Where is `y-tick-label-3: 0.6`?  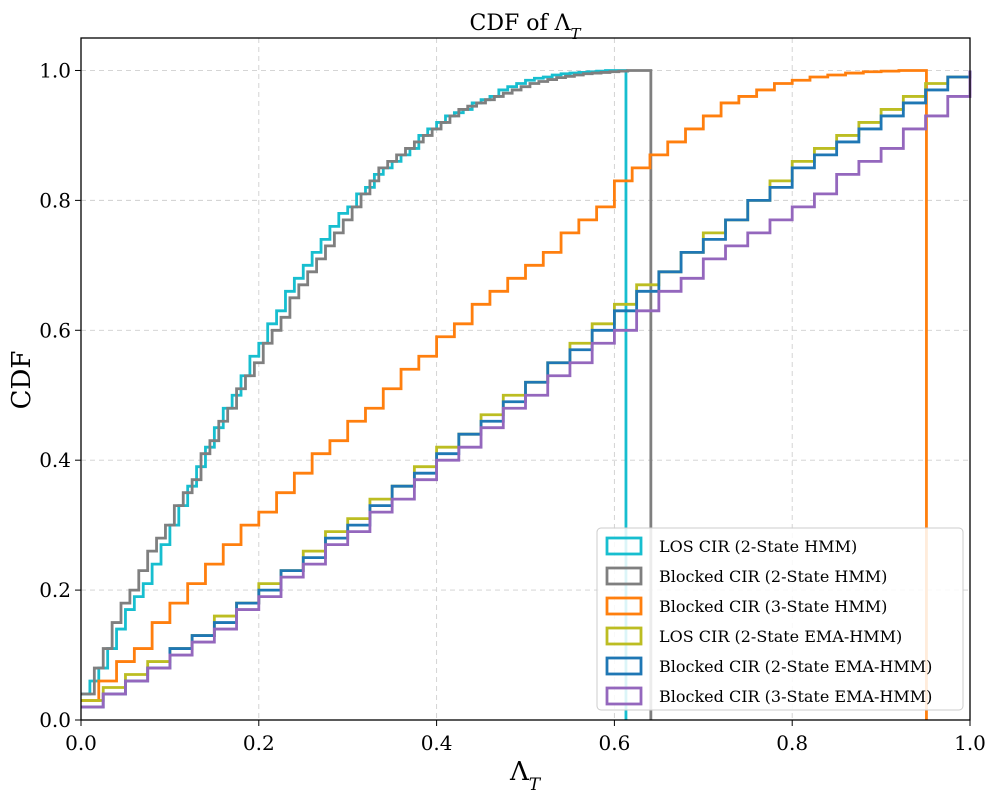 y-tick-label-3: 0.6 is located at coordinates (55, 330).